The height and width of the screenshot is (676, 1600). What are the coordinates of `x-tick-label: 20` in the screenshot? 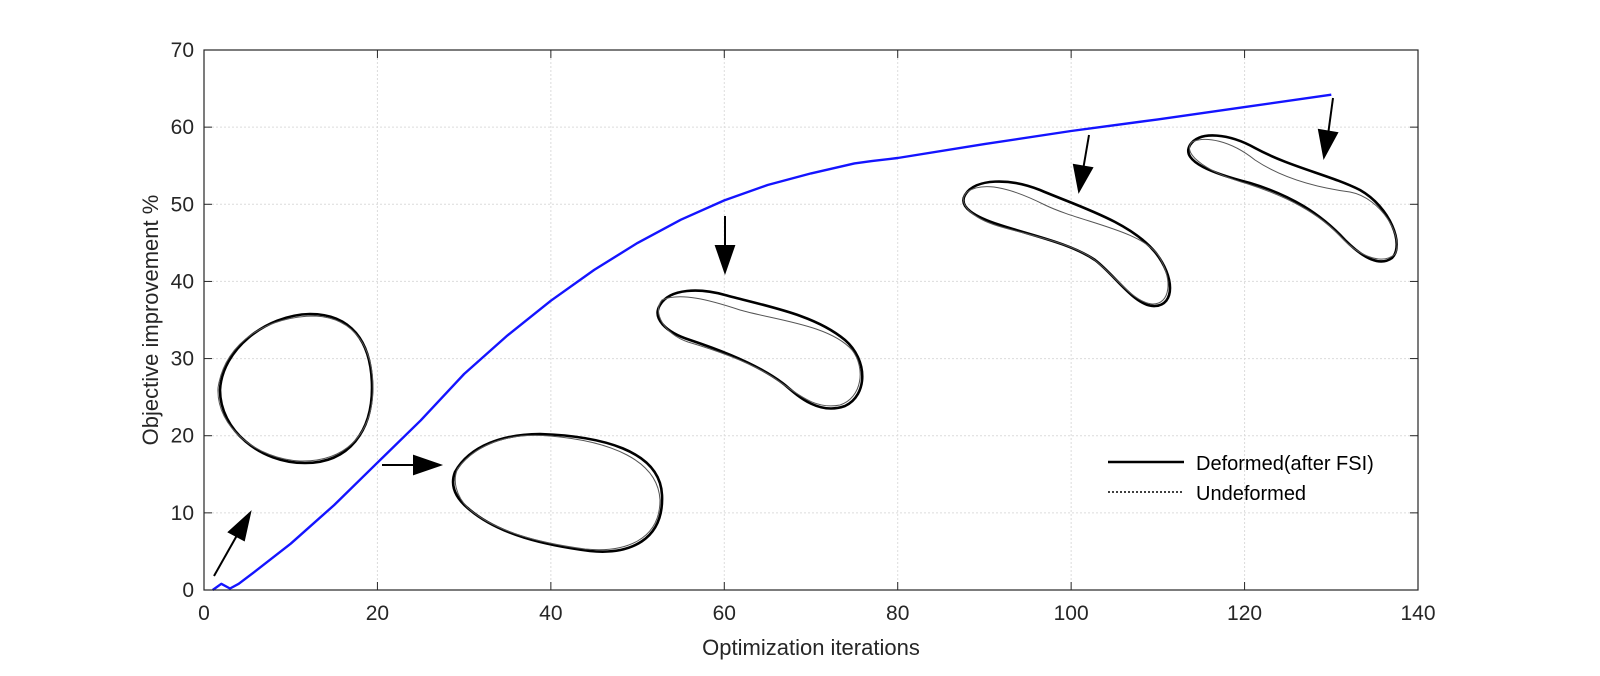 It's located at (377, 613).